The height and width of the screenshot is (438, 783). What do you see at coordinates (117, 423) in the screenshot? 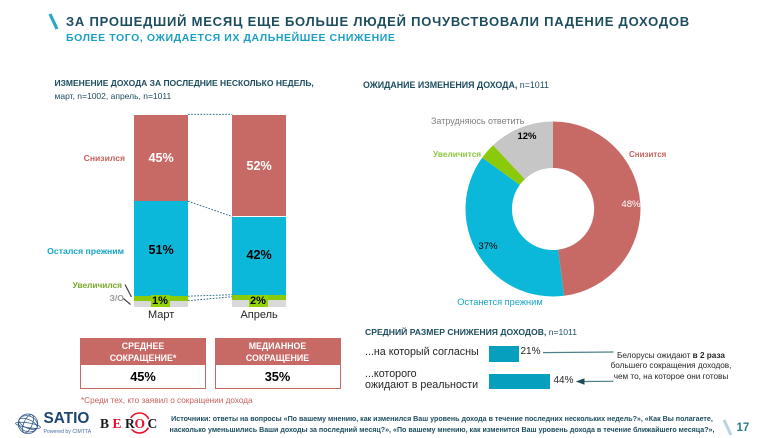
I see `svg-text: E` at bounding box center [117, 423].